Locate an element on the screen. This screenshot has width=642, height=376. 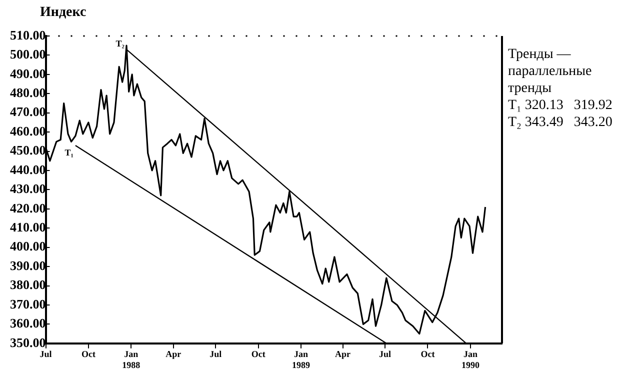
y-axis-title: Индекс is located at coordinates (63, 12).